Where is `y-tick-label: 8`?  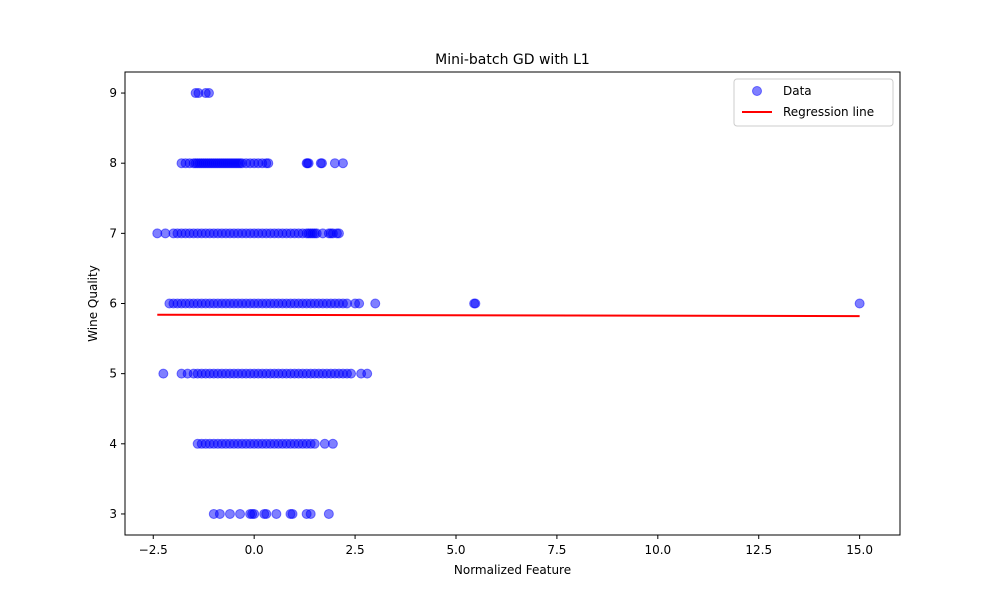 y-tick-label: 8 is located at coordinates (113, 163).